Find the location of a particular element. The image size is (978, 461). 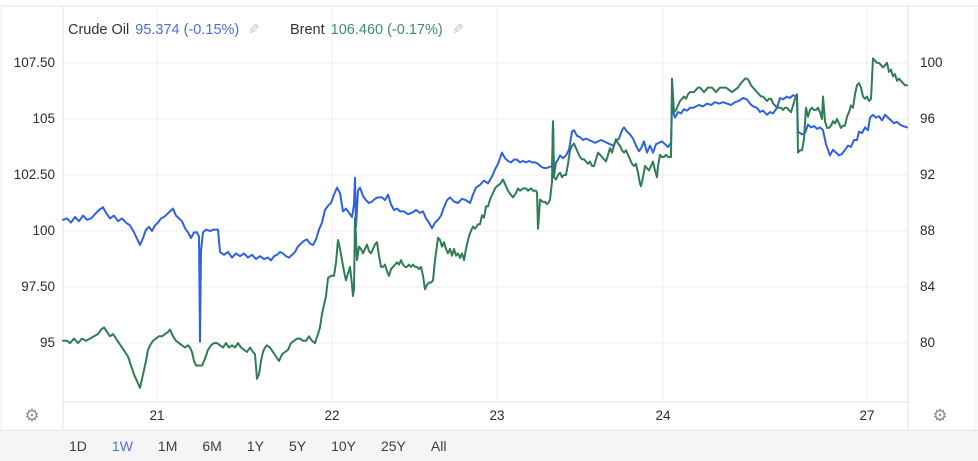

range-1y-button: 1Y is located at coordinates (255, 446).